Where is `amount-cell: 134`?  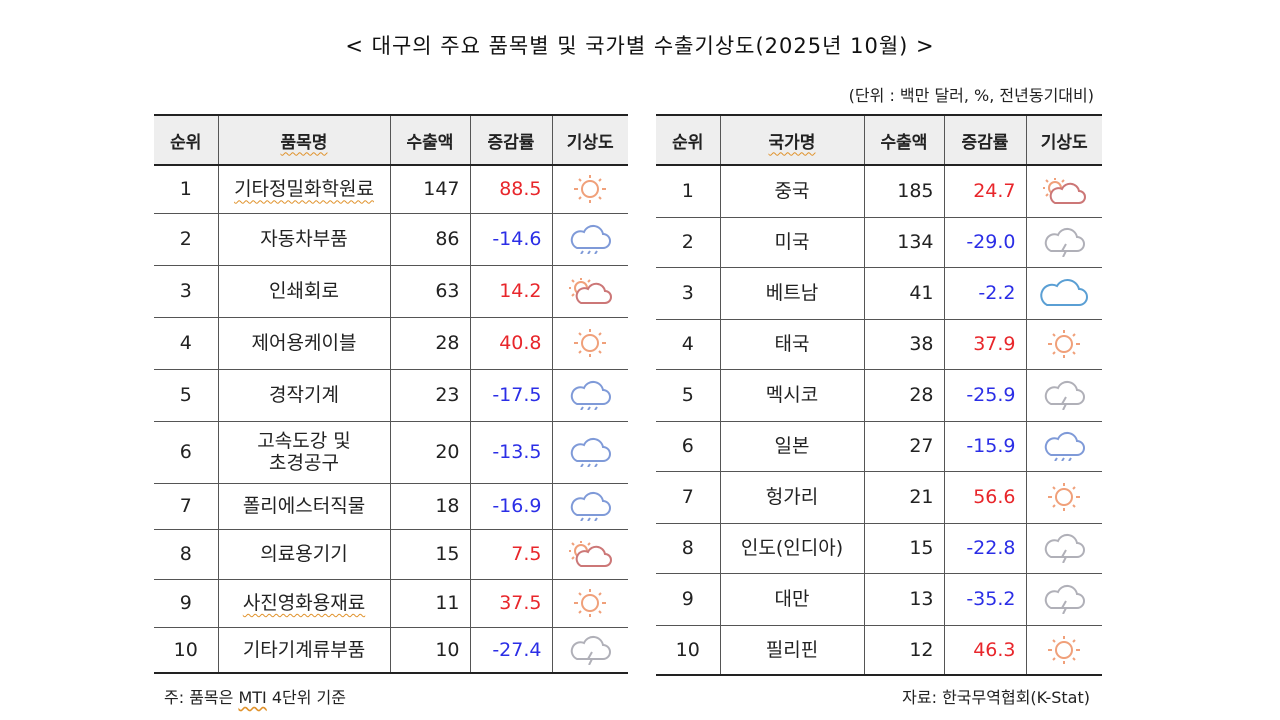 amount-cell: 134 is located at coordinates (903, 242).